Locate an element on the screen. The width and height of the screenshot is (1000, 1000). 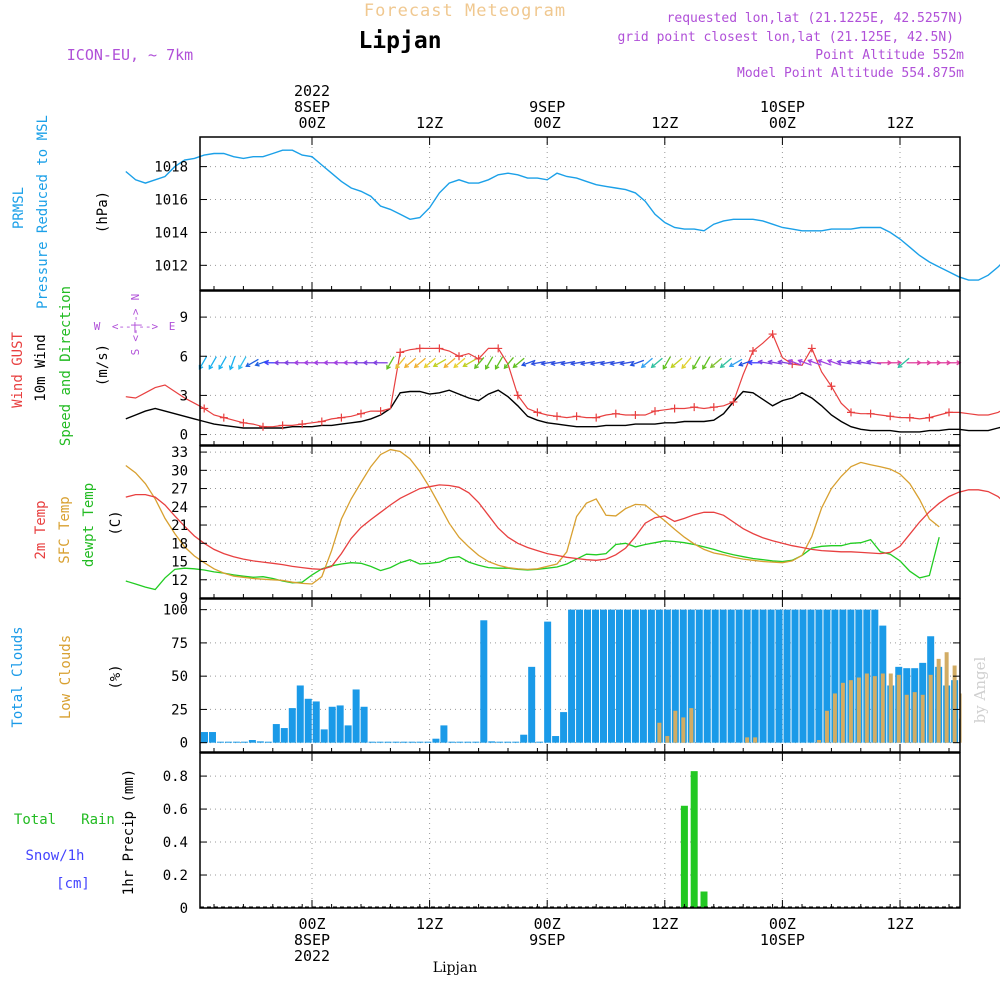
time-label-bottom: 12Z is located at coordinates (899, 924).